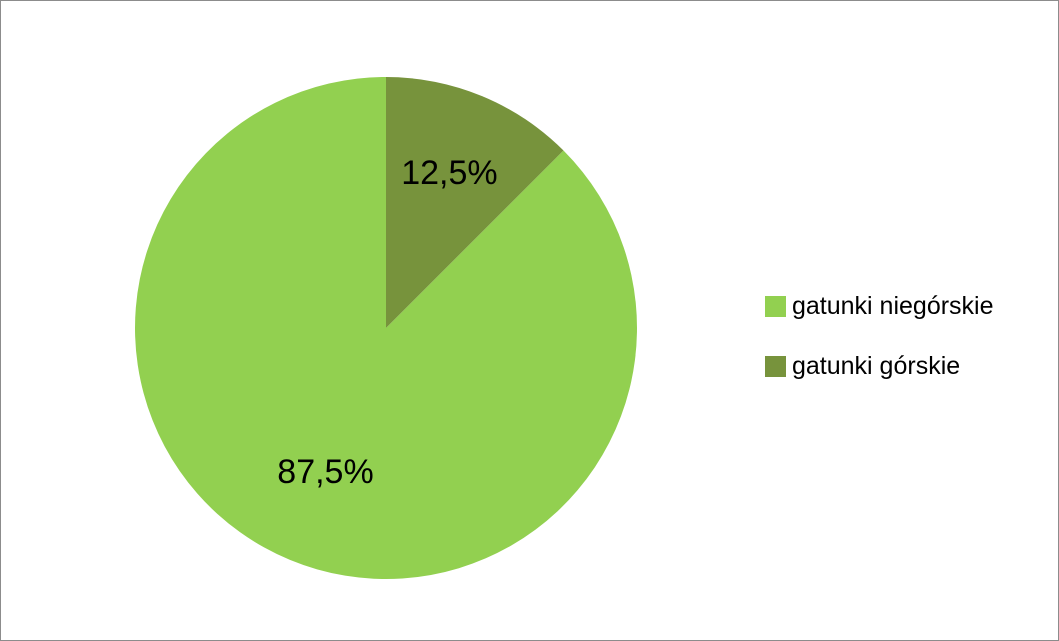 This screenshot has height=641, width=1059. I want to click on legend: gatunki niegórskie gatunki górskie, so click(910, 347).